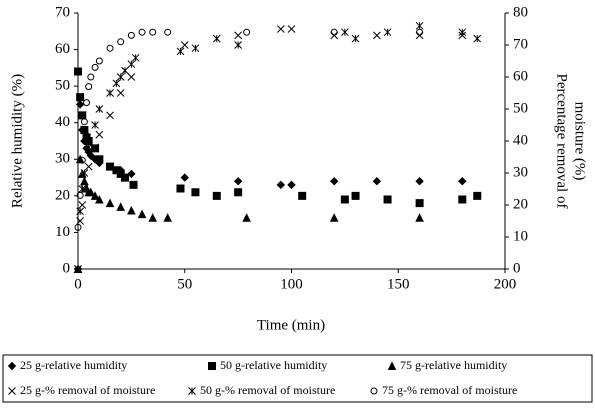 Image resolution: width=595 pixels, height=410 pixels. I want to click on legend-box, so click(297, 378).